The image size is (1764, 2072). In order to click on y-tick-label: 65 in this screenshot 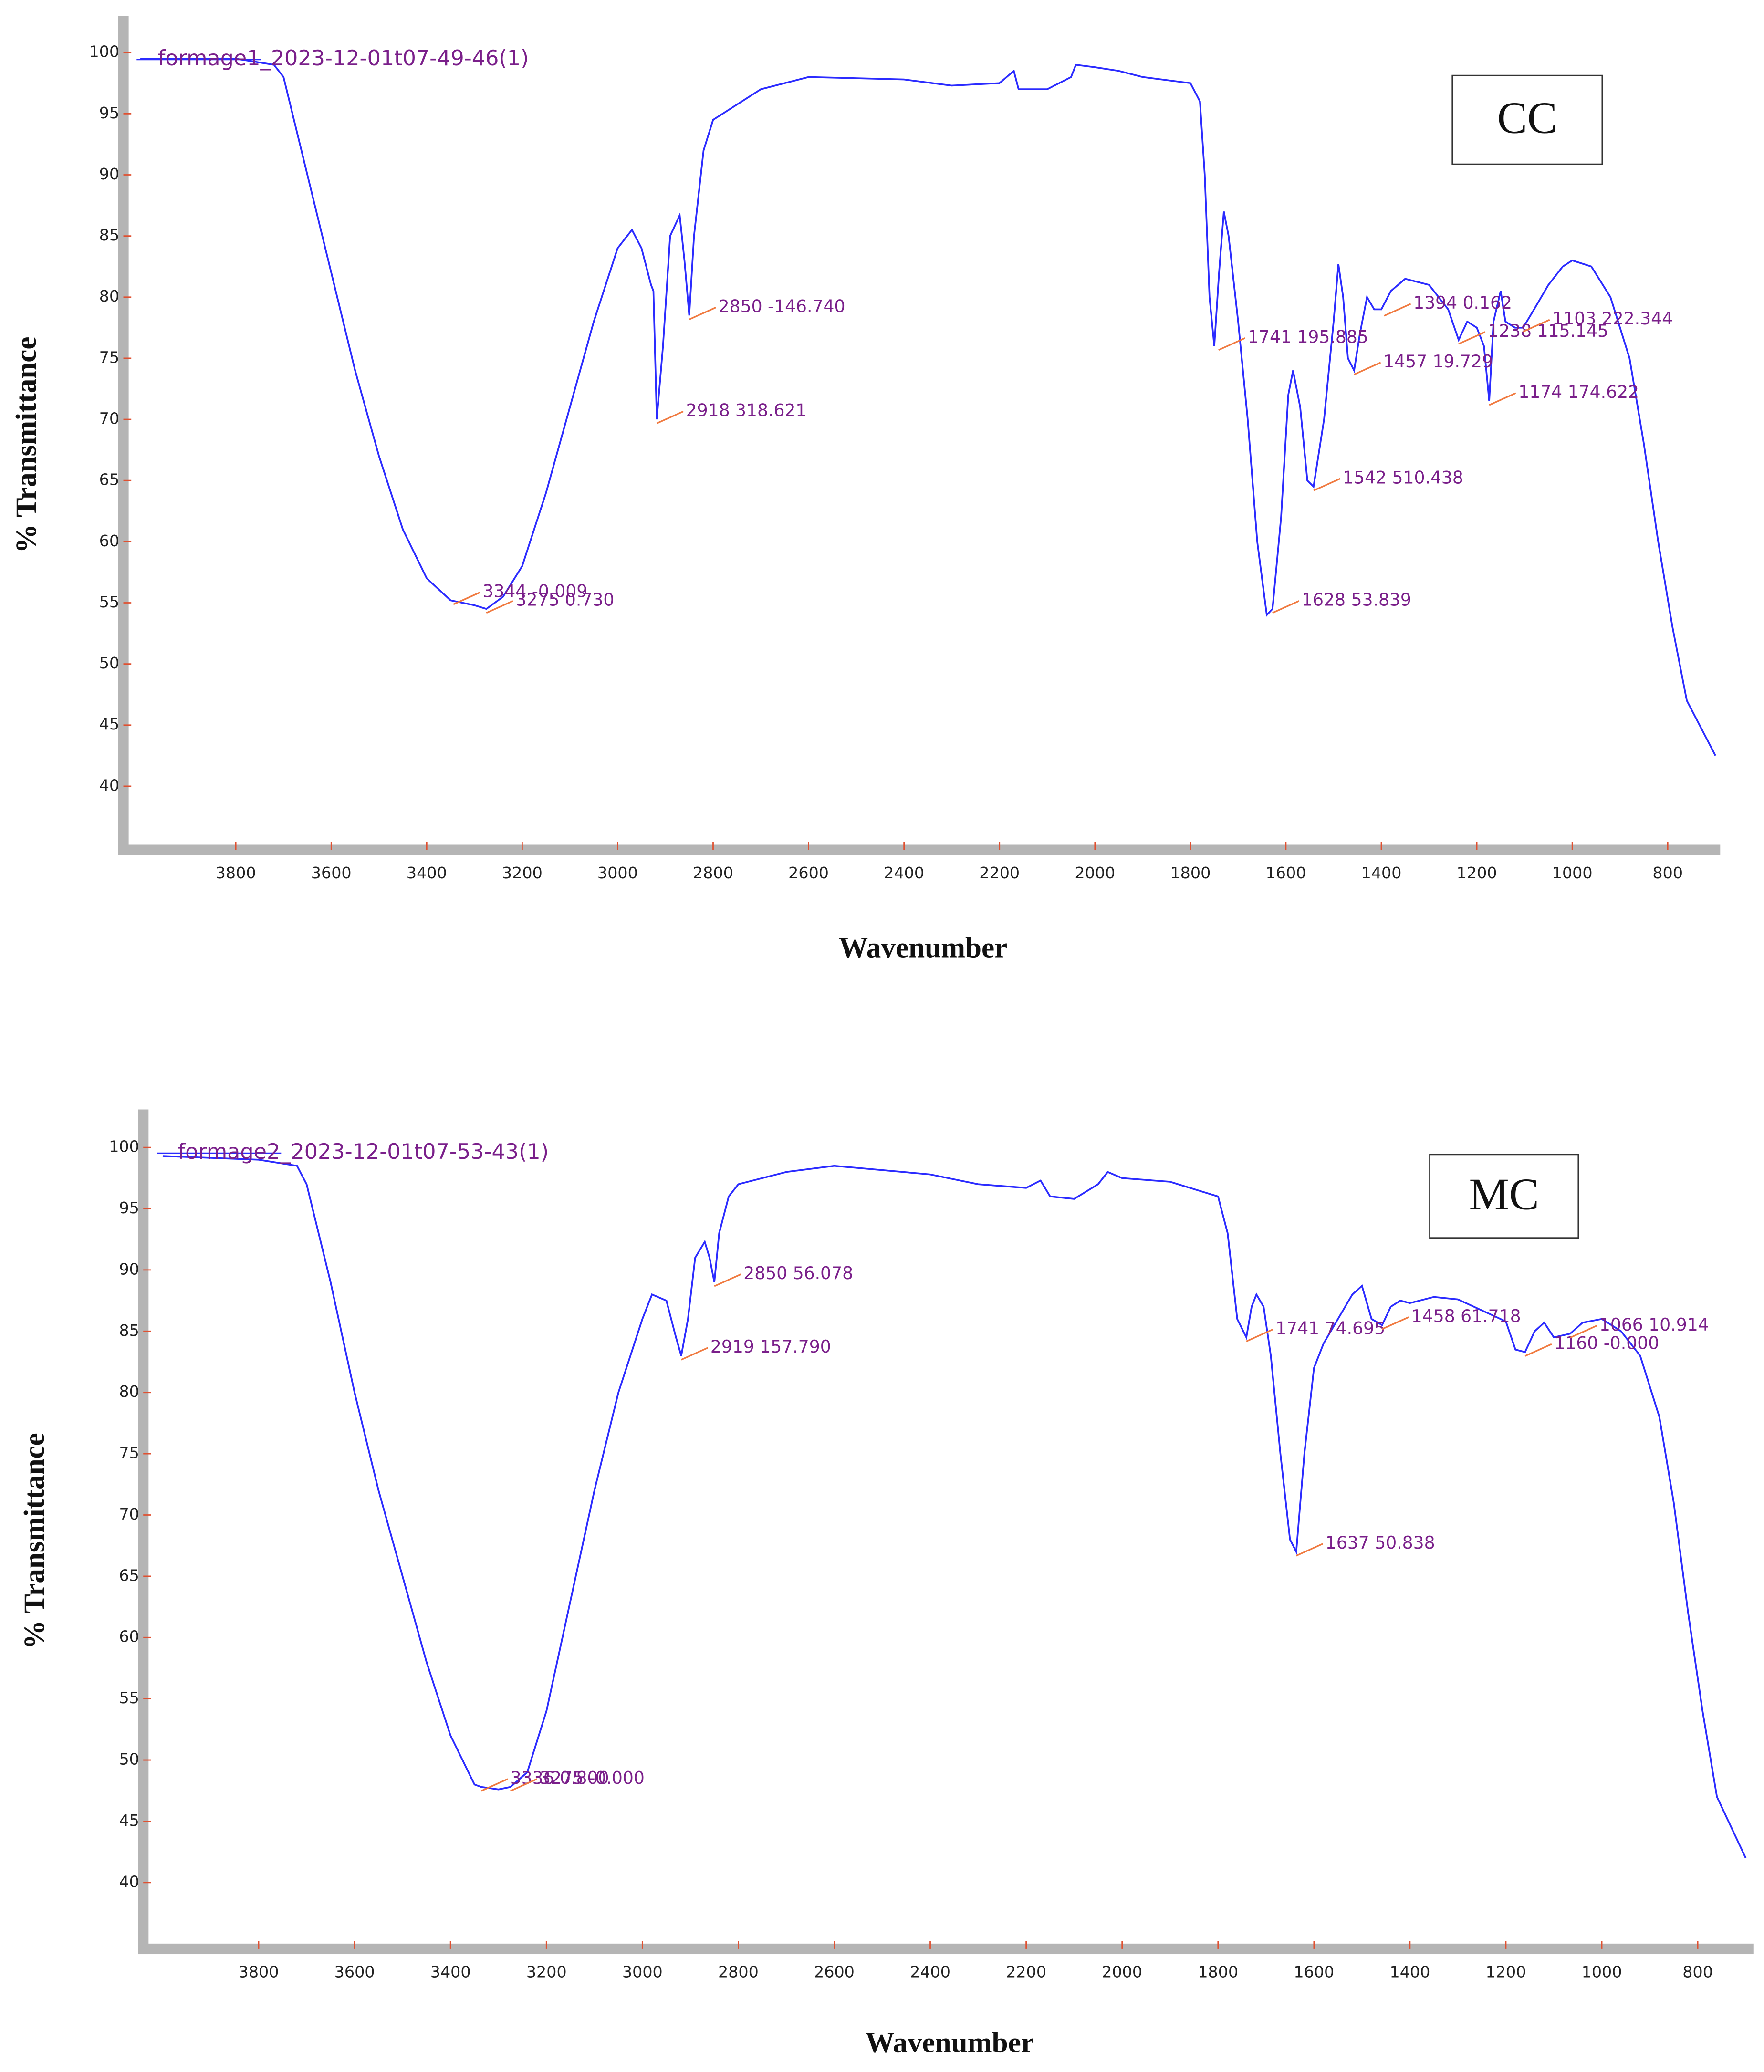, I will do `click(129, 1575)`.